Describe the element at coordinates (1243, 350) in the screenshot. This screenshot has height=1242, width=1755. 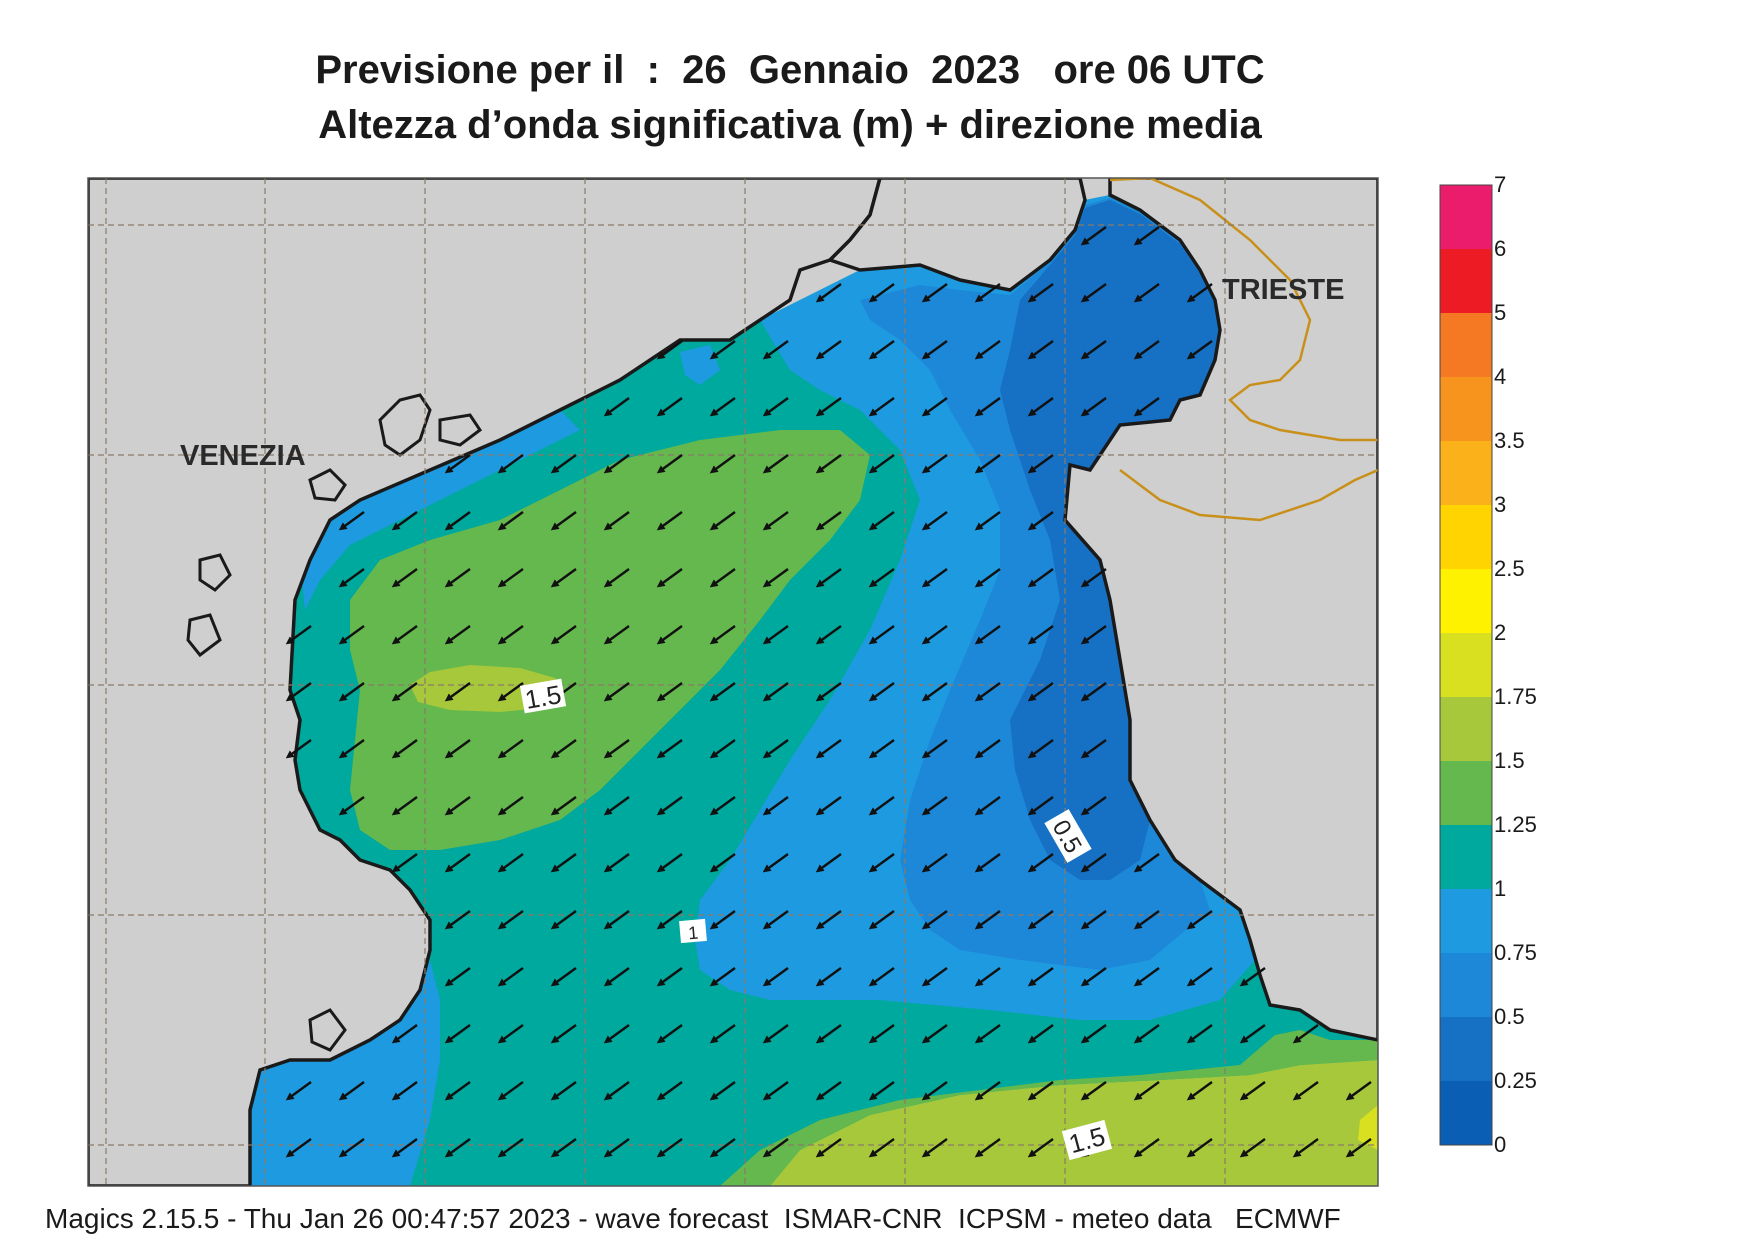
I see `state-border` at that location.